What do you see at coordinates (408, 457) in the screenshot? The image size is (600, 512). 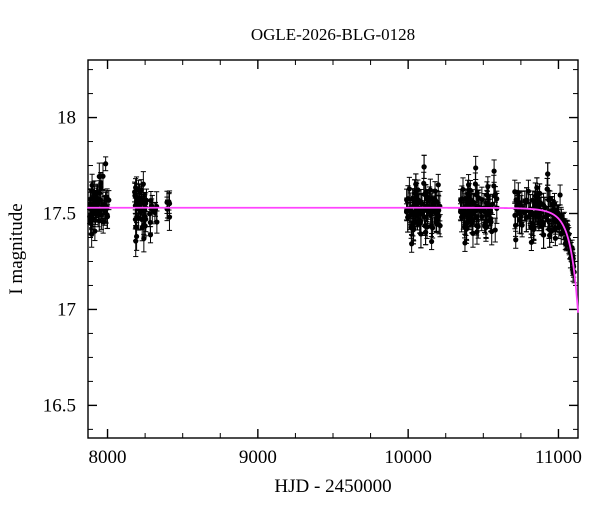 I see `x-tick-label: 10000` at bounding box center [408, 457].